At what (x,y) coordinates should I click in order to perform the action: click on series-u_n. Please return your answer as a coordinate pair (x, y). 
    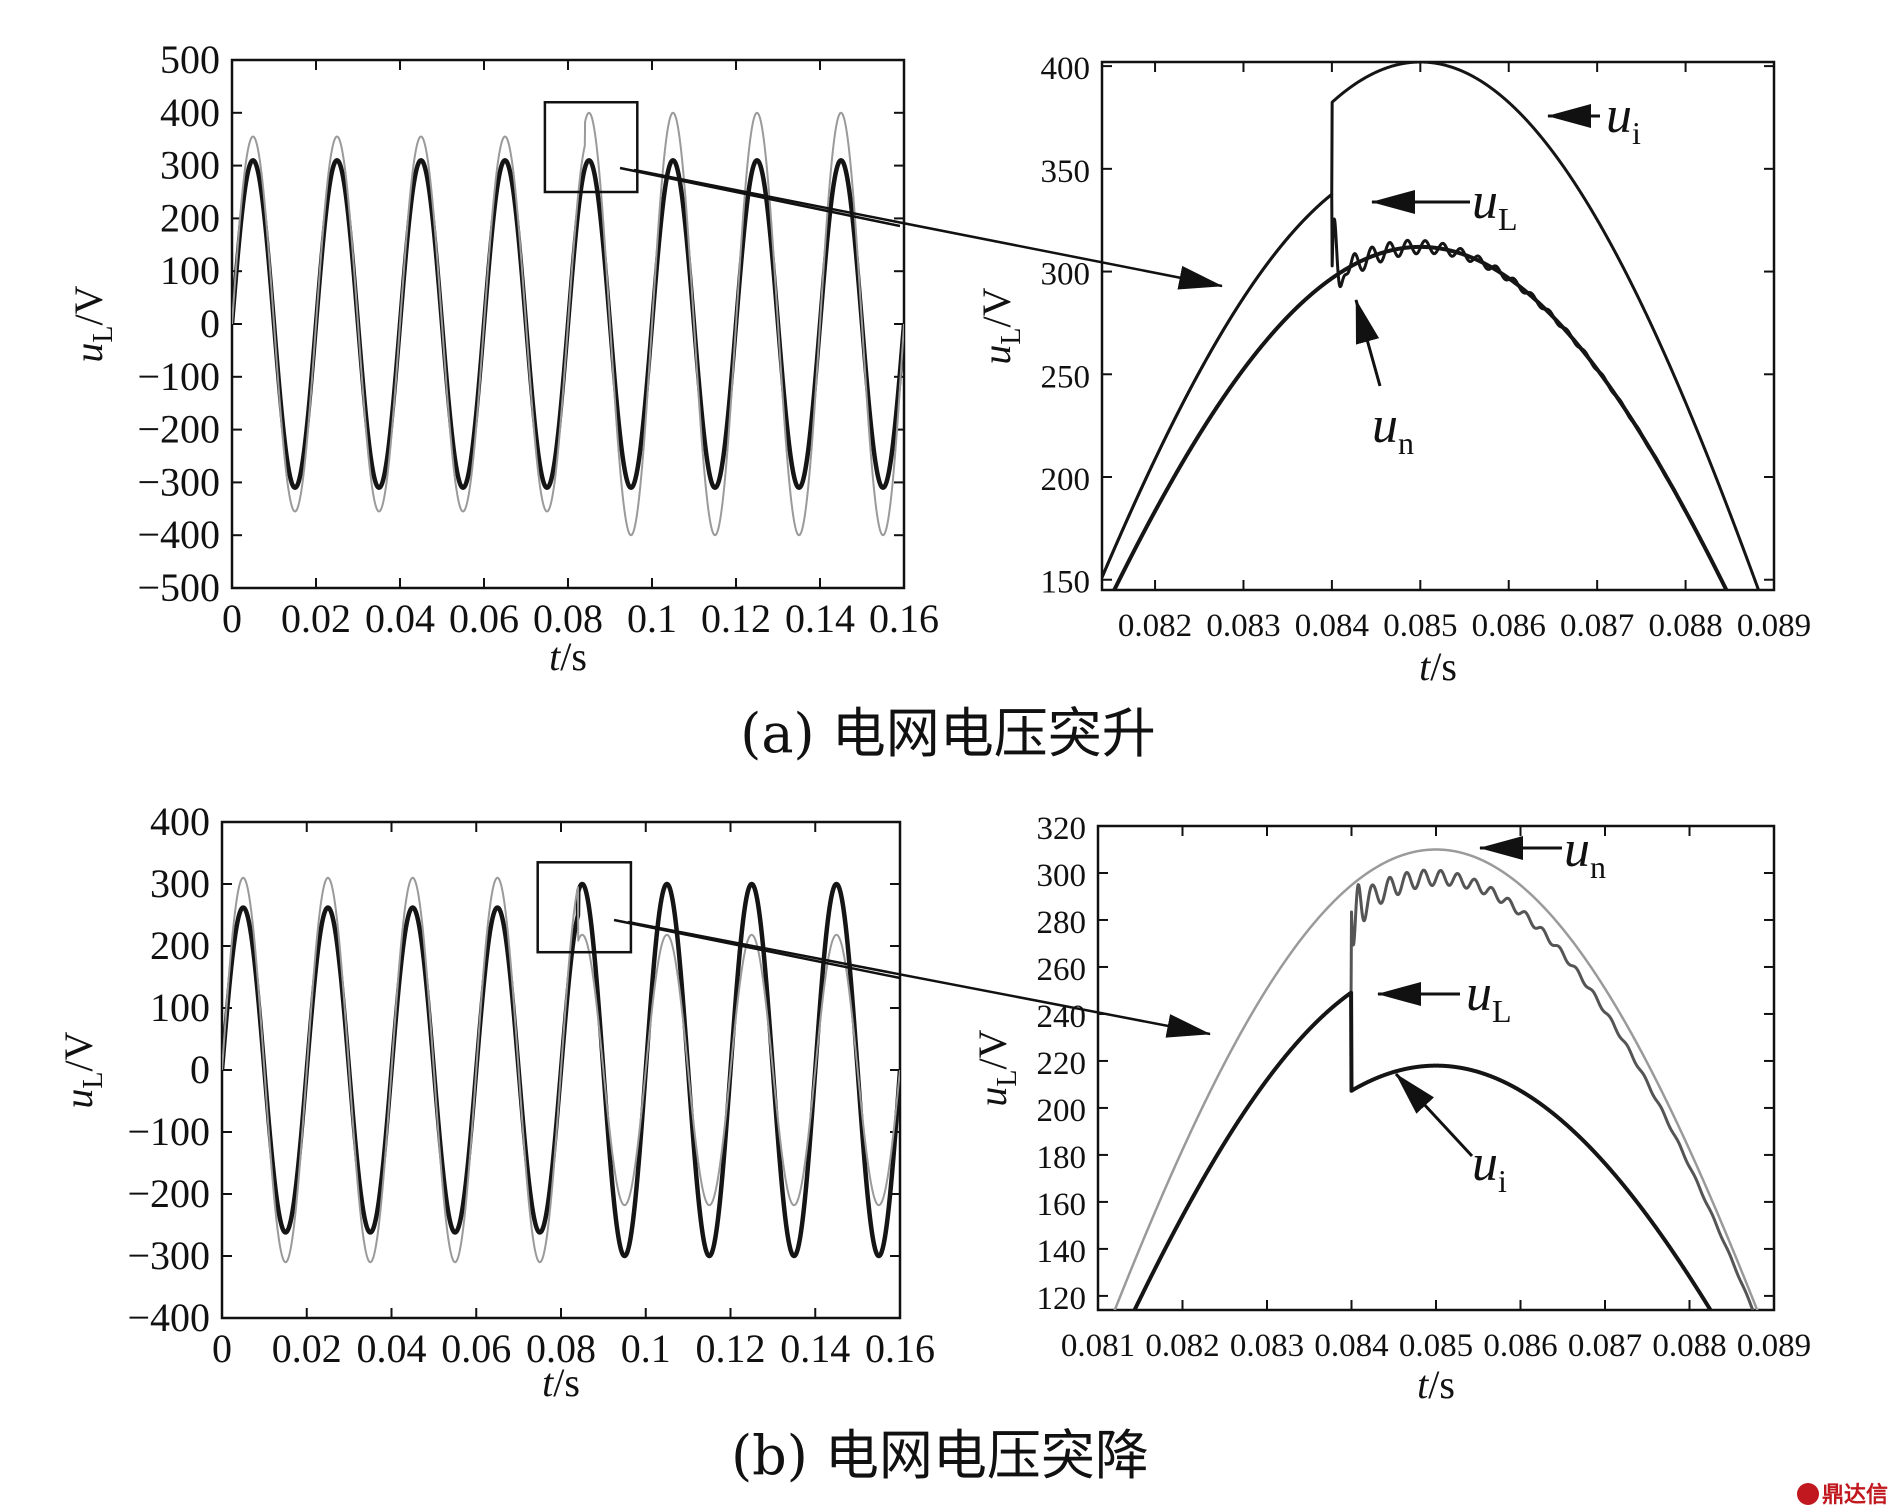
    Looking at the image, I should click on (1436, 1079).